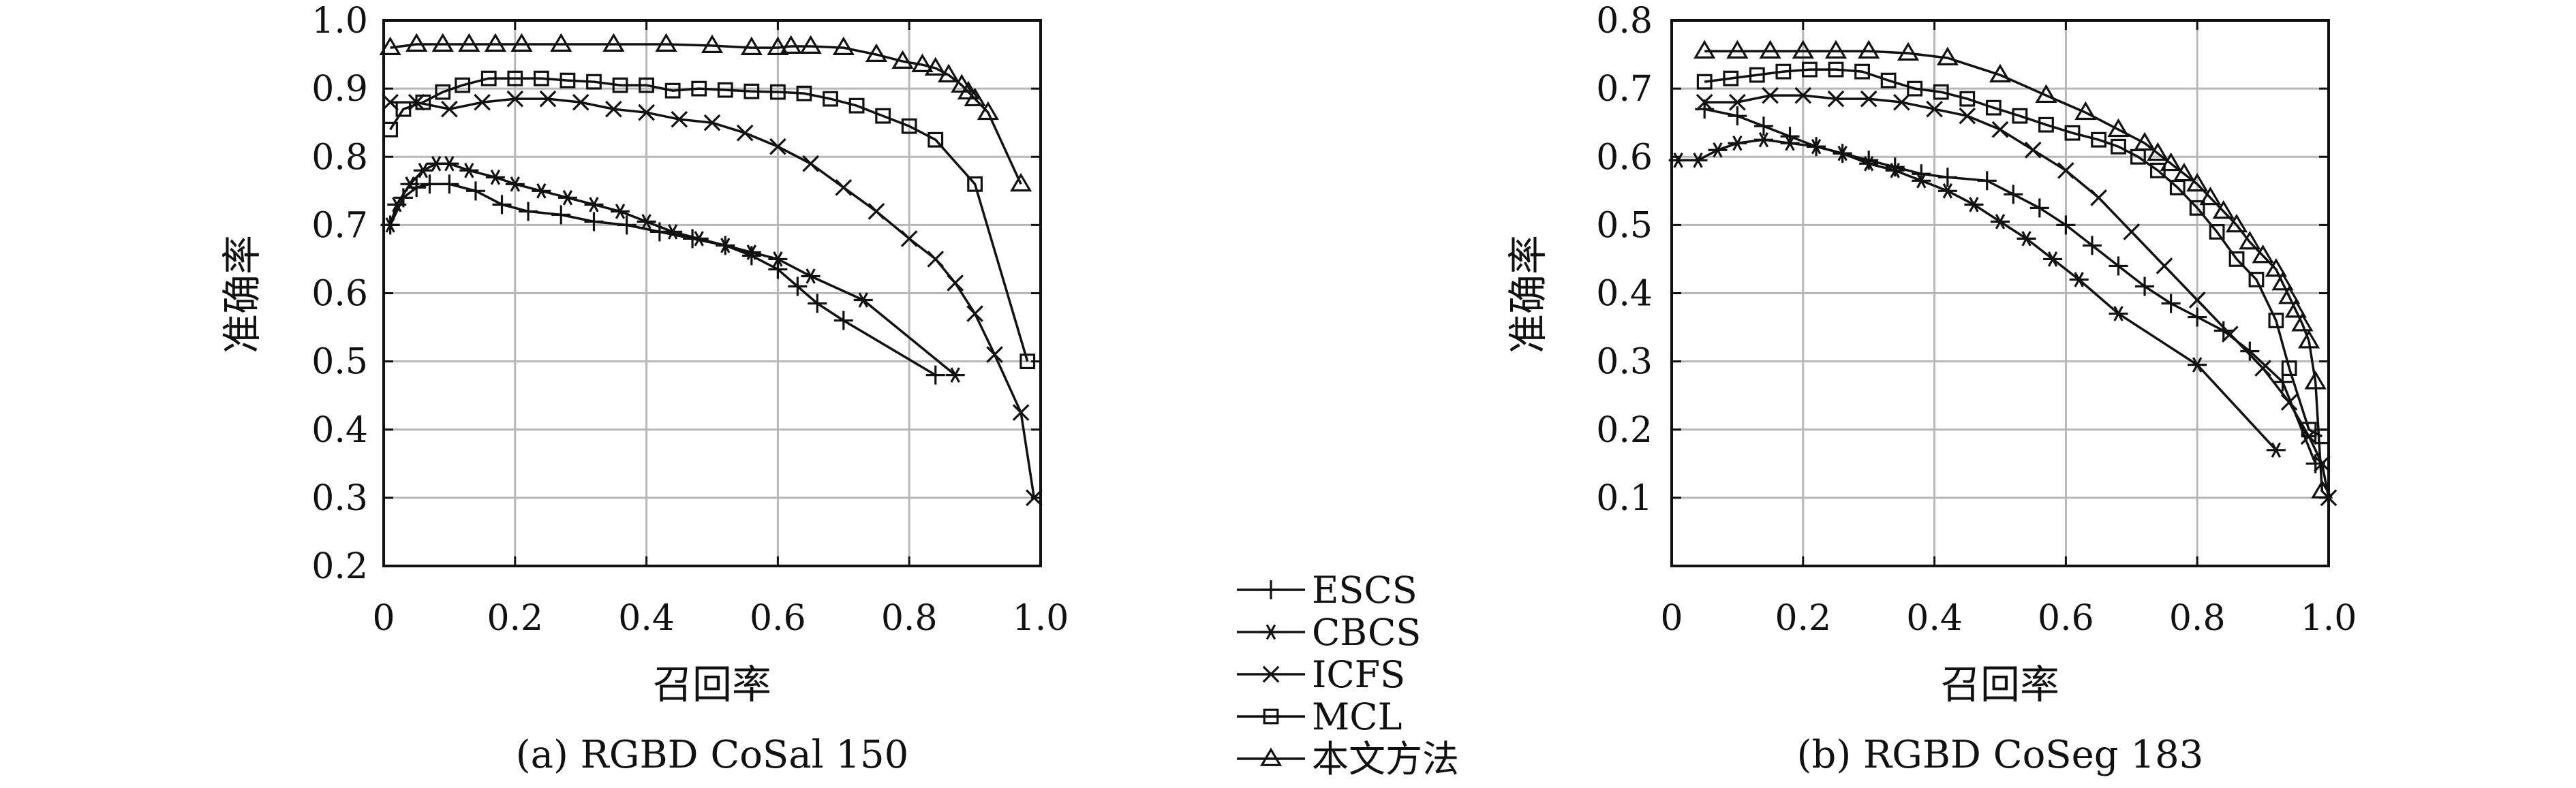 Image resolution: width=2576 pixels, height=788 pixels. I want to click on series-line-triangle, so click(706, 114).